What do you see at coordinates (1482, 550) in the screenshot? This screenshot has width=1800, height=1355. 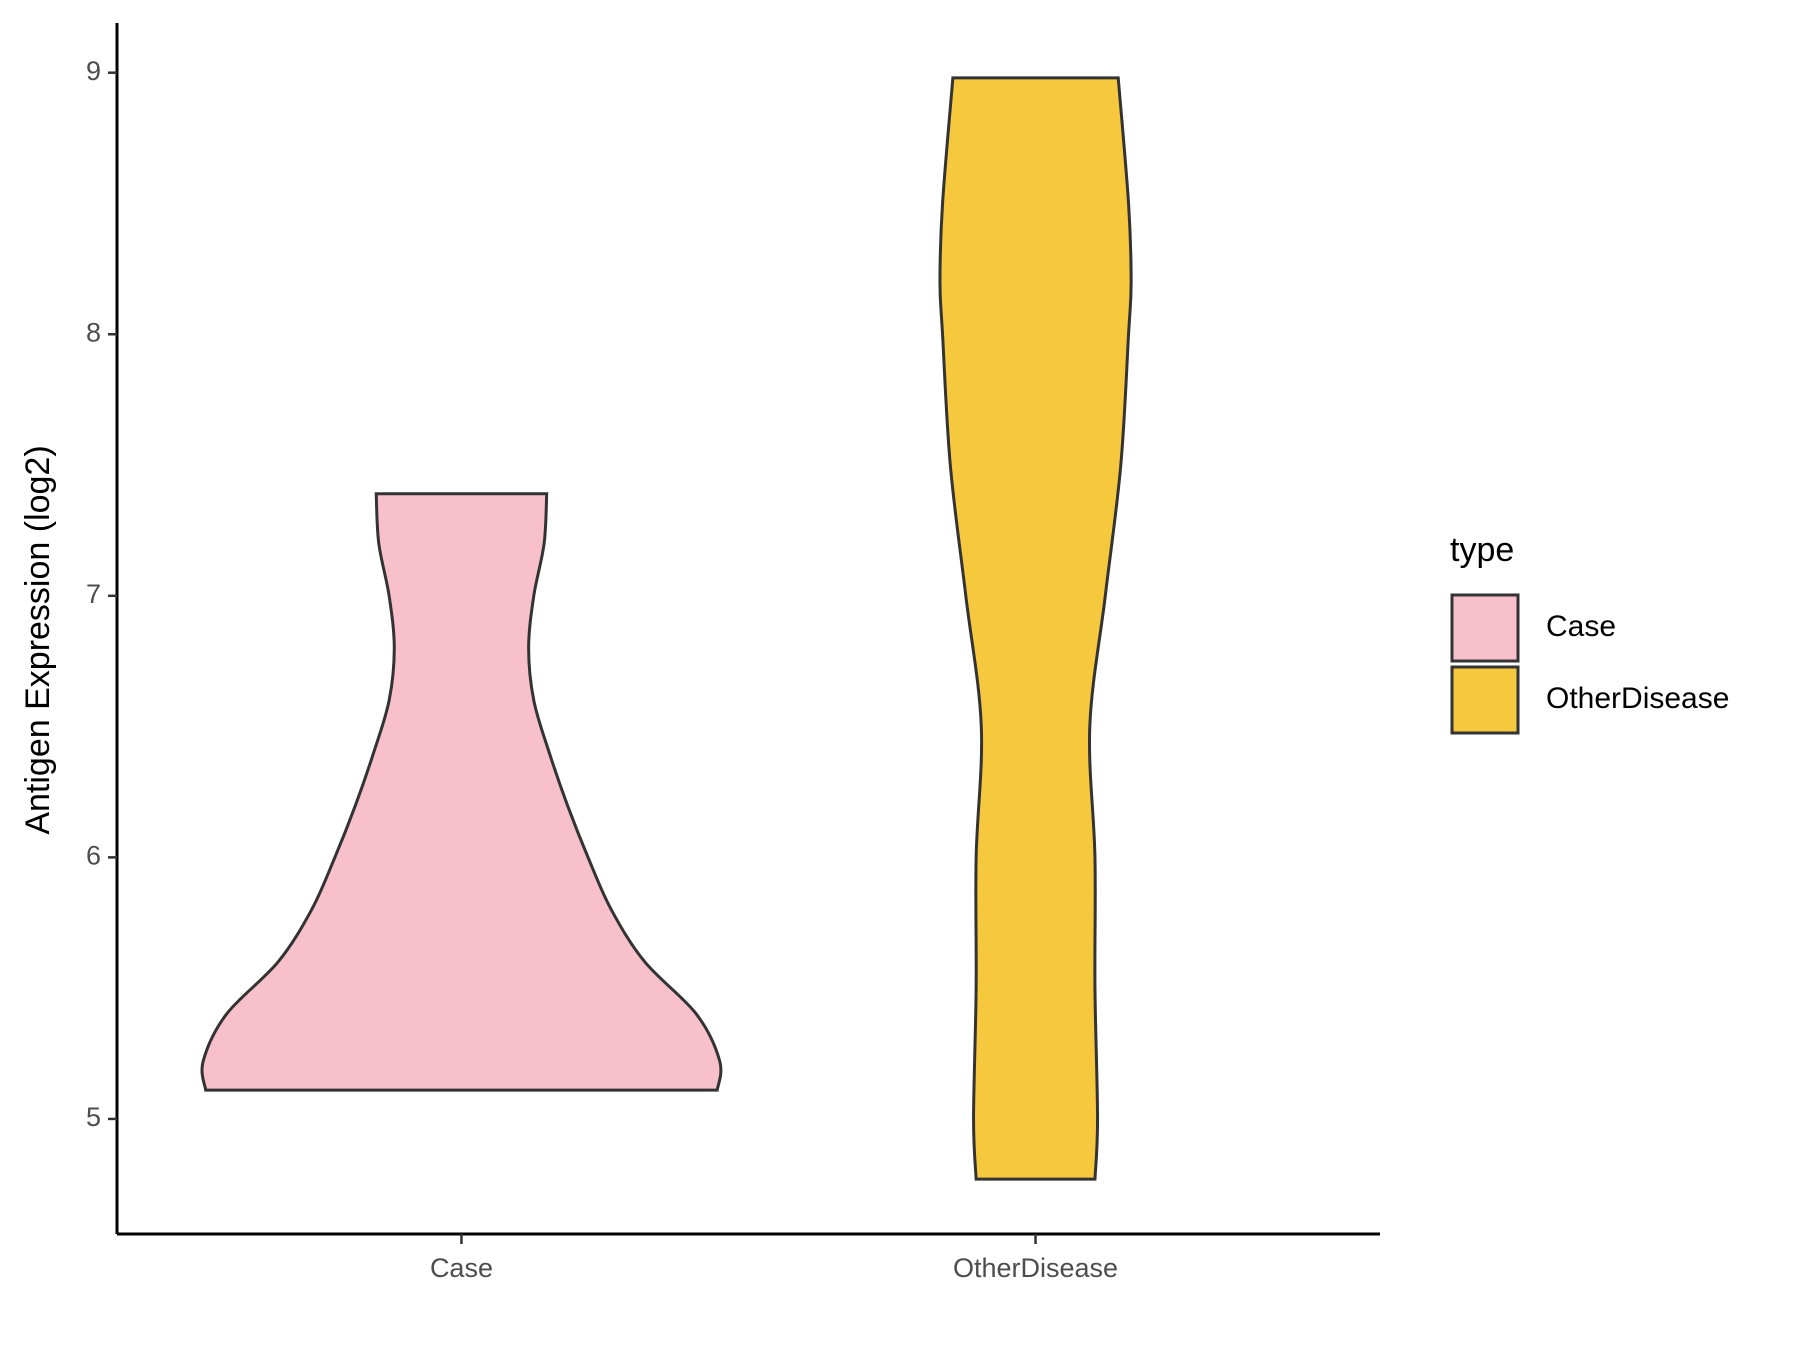 I see `legend-title: type` at bounding box center [1482, 550].